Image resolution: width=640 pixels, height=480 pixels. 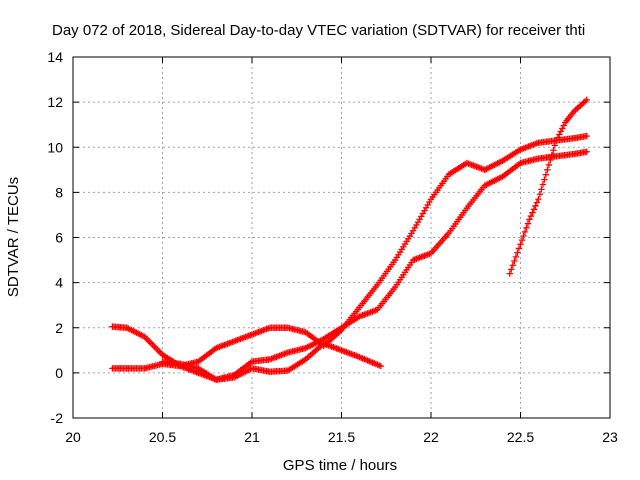 I want to click on x-axis-title: GPS time / hours, so click(x=340, y=465).